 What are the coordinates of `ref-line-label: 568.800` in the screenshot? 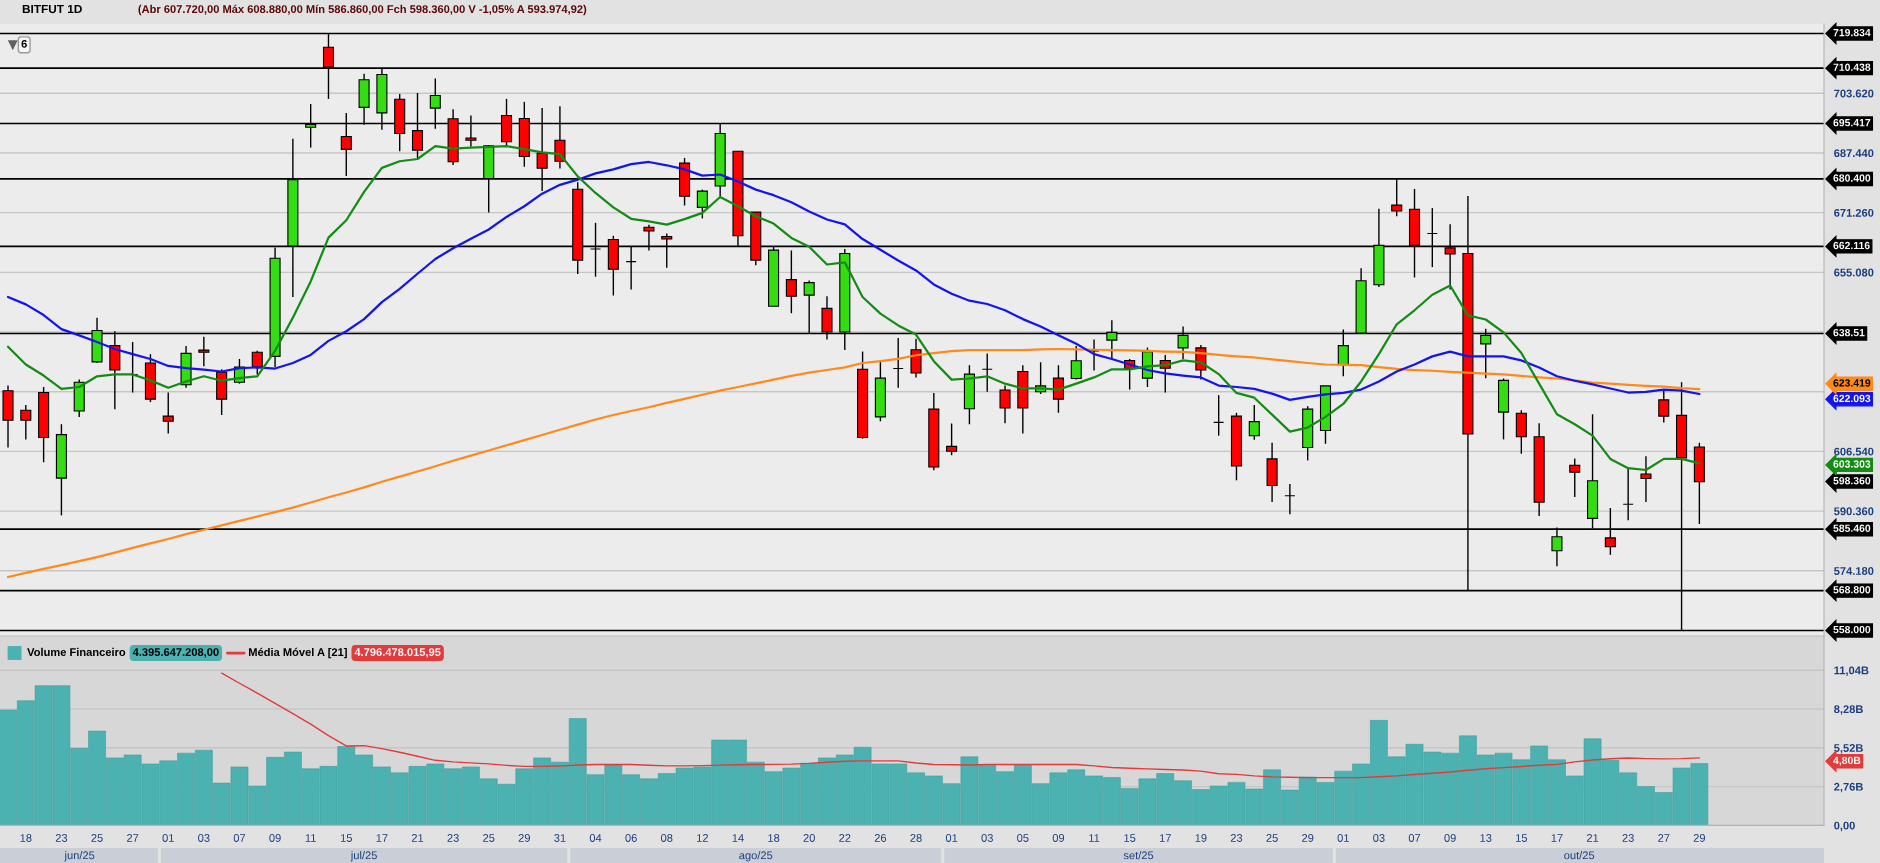 It's located at (1852, 590).